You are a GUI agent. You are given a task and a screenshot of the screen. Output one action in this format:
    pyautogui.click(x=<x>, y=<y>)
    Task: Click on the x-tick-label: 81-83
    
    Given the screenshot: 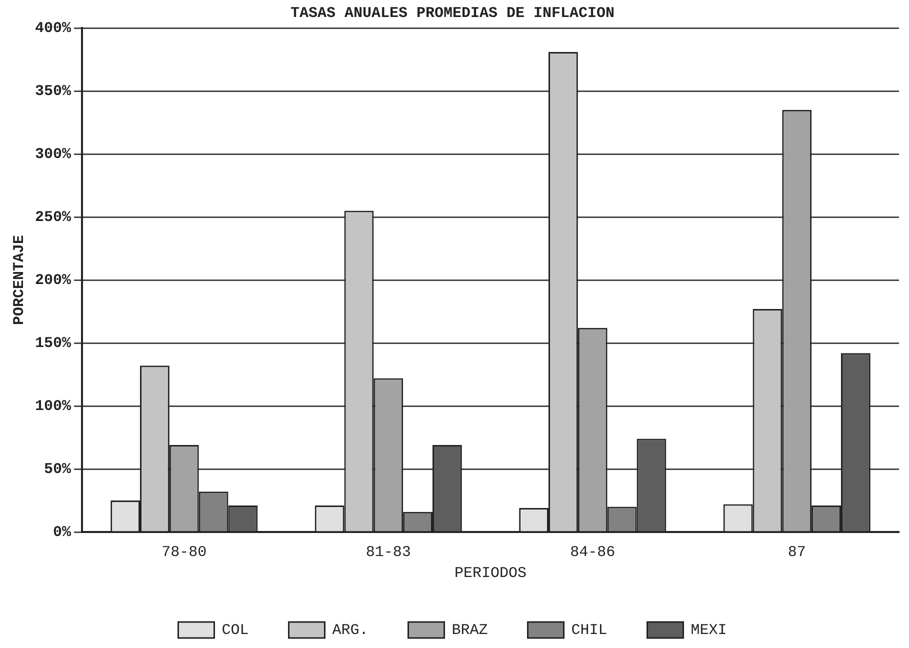 What is the action you would take?
    pyautogui.click(x=388, y=552)
    